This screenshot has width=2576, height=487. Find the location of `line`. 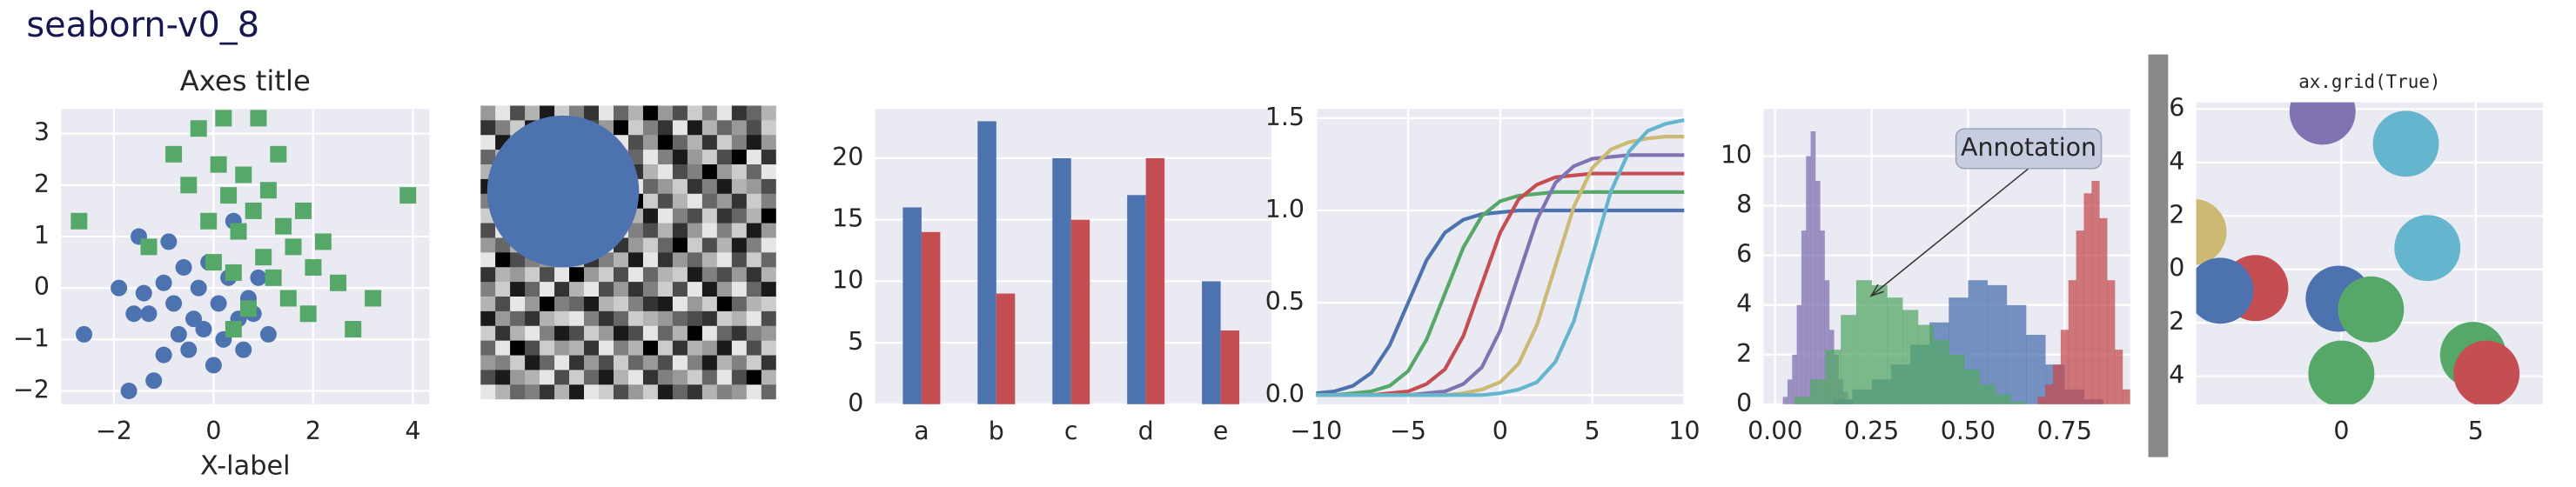

line is located at coordinates (1500, 257).